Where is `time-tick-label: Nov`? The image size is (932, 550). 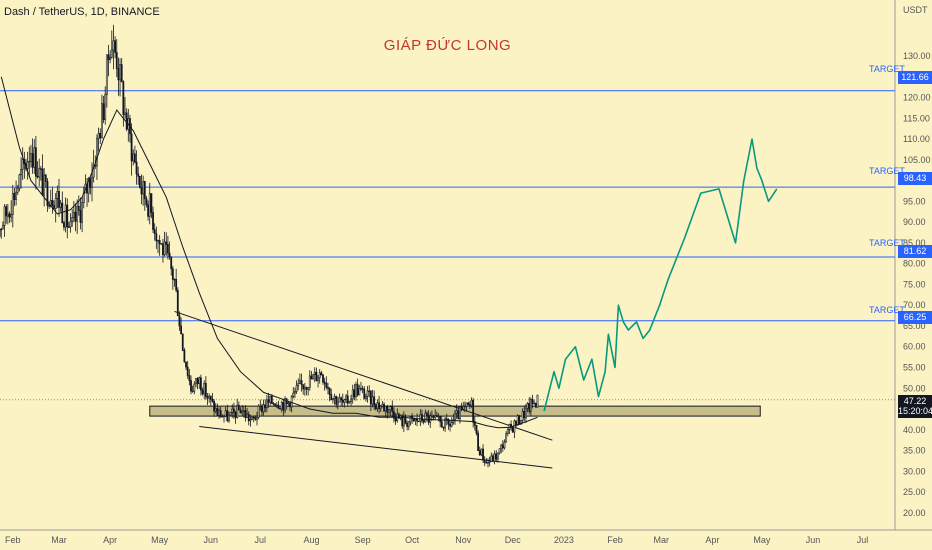
time-tick-label: Nov is located at coordinates (463, 540).